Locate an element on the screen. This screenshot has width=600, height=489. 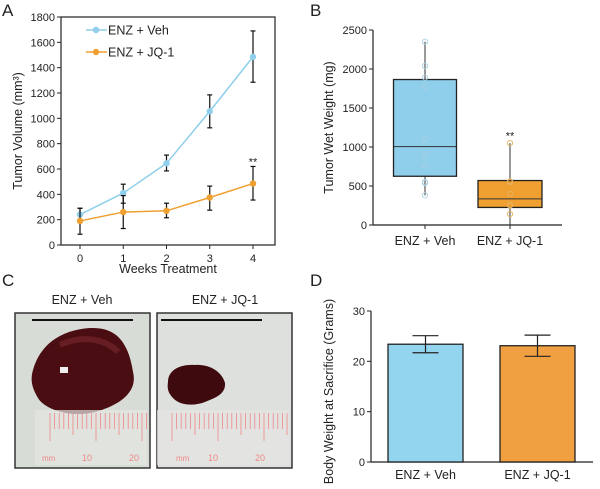
x-tick-label: 2 is located at coordinates (166, 259).